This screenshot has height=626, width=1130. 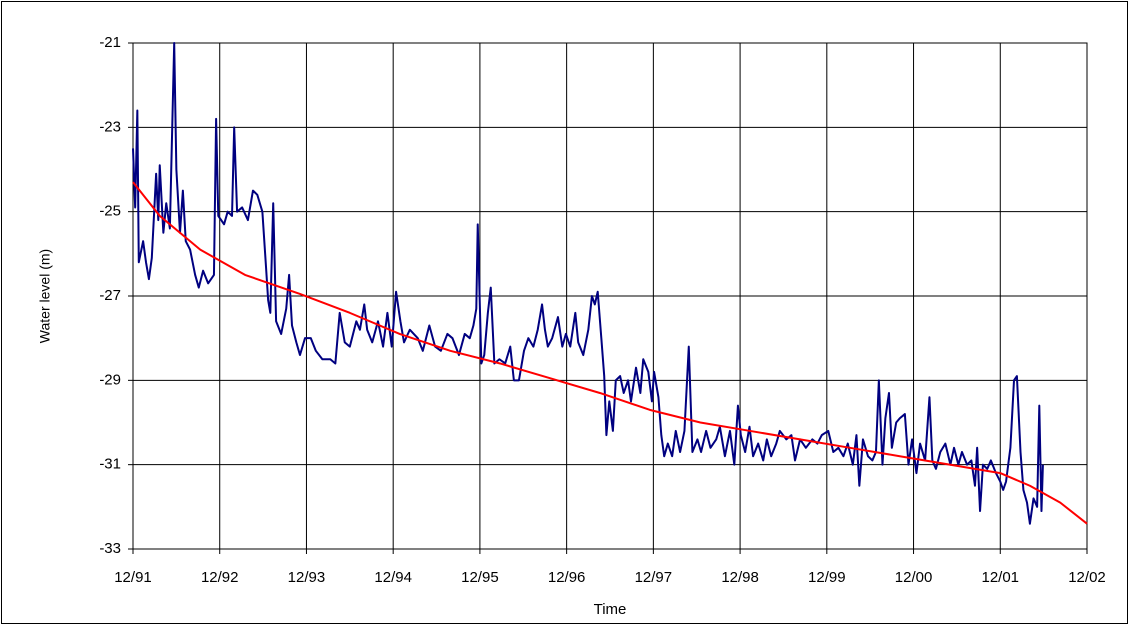 What do you see at coordinates (393, 577) in the screenshot?
I see `x-tick-label: 12/94` at bounding box center [393, 577].